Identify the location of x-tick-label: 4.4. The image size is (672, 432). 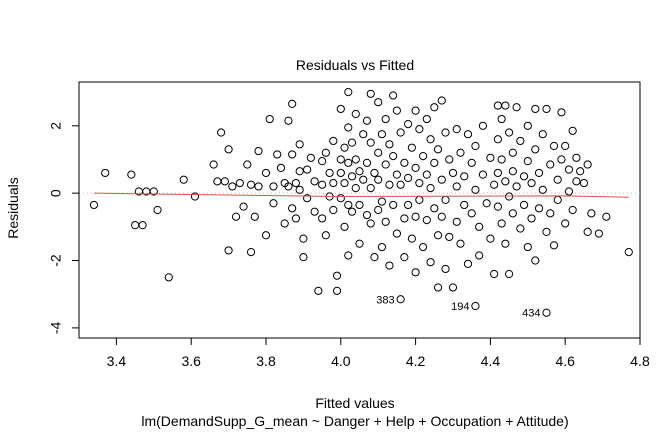
(491, 361).